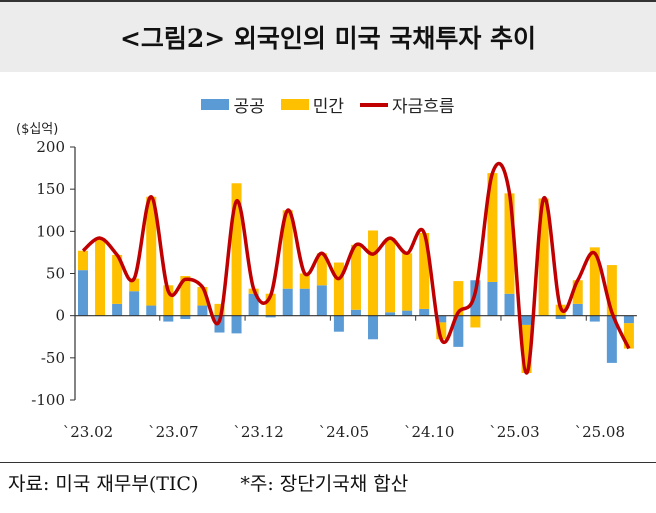 Image resolution: width=656 pixels, height=513 pixels. I want to click on legend-swatch-public, so click(215, 104).